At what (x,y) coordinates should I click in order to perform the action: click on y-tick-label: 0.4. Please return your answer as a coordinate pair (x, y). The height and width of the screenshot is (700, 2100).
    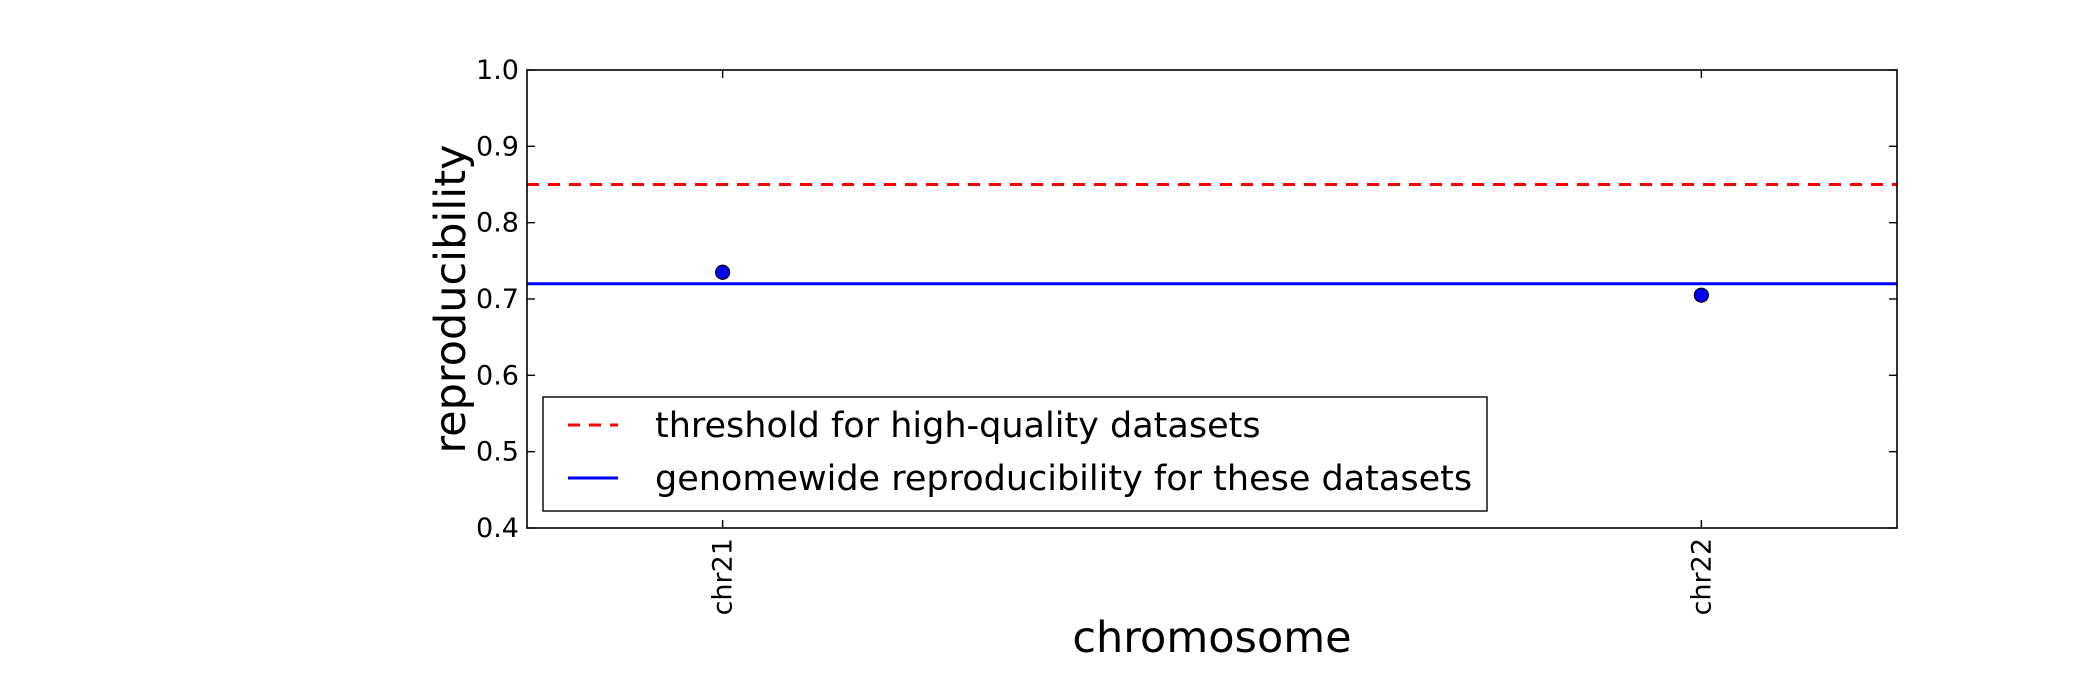
    Looking at the image, I should click on (497, 528).